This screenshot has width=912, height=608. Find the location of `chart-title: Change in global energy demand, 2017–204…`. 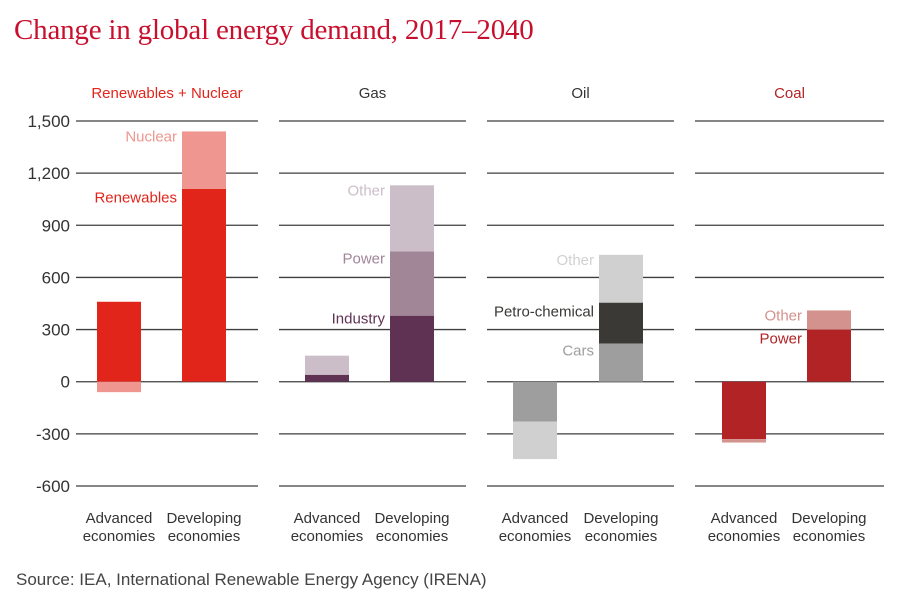

chart-title: Change in global energy demand, 2017–204… is located at coordinates (274, 30).